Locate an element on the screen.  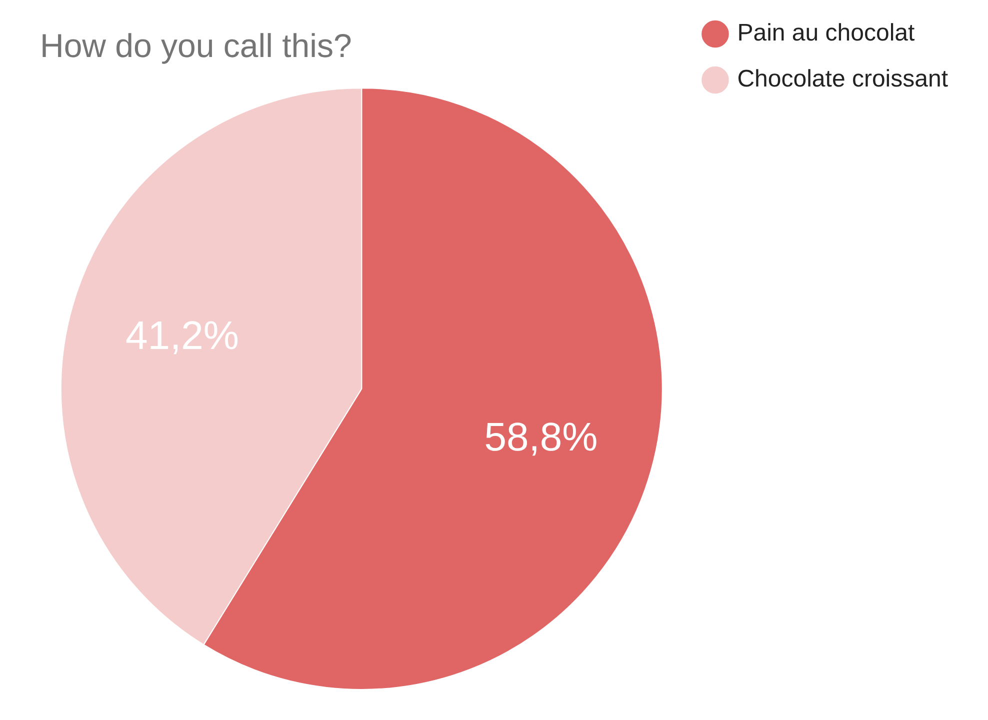
chart-title: How do you call this? is located at coordinates (196, 45).